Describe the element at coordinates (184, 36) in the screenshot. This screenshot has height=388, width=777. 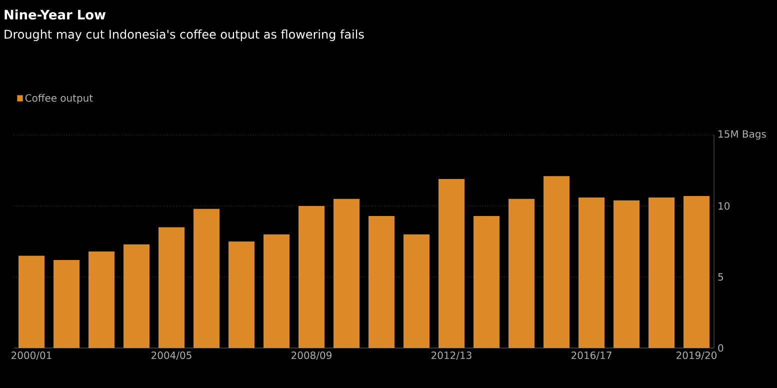
I see `chart-subtitle: Drought may cut Indonesia's coffee output as flowering fails` at that location.